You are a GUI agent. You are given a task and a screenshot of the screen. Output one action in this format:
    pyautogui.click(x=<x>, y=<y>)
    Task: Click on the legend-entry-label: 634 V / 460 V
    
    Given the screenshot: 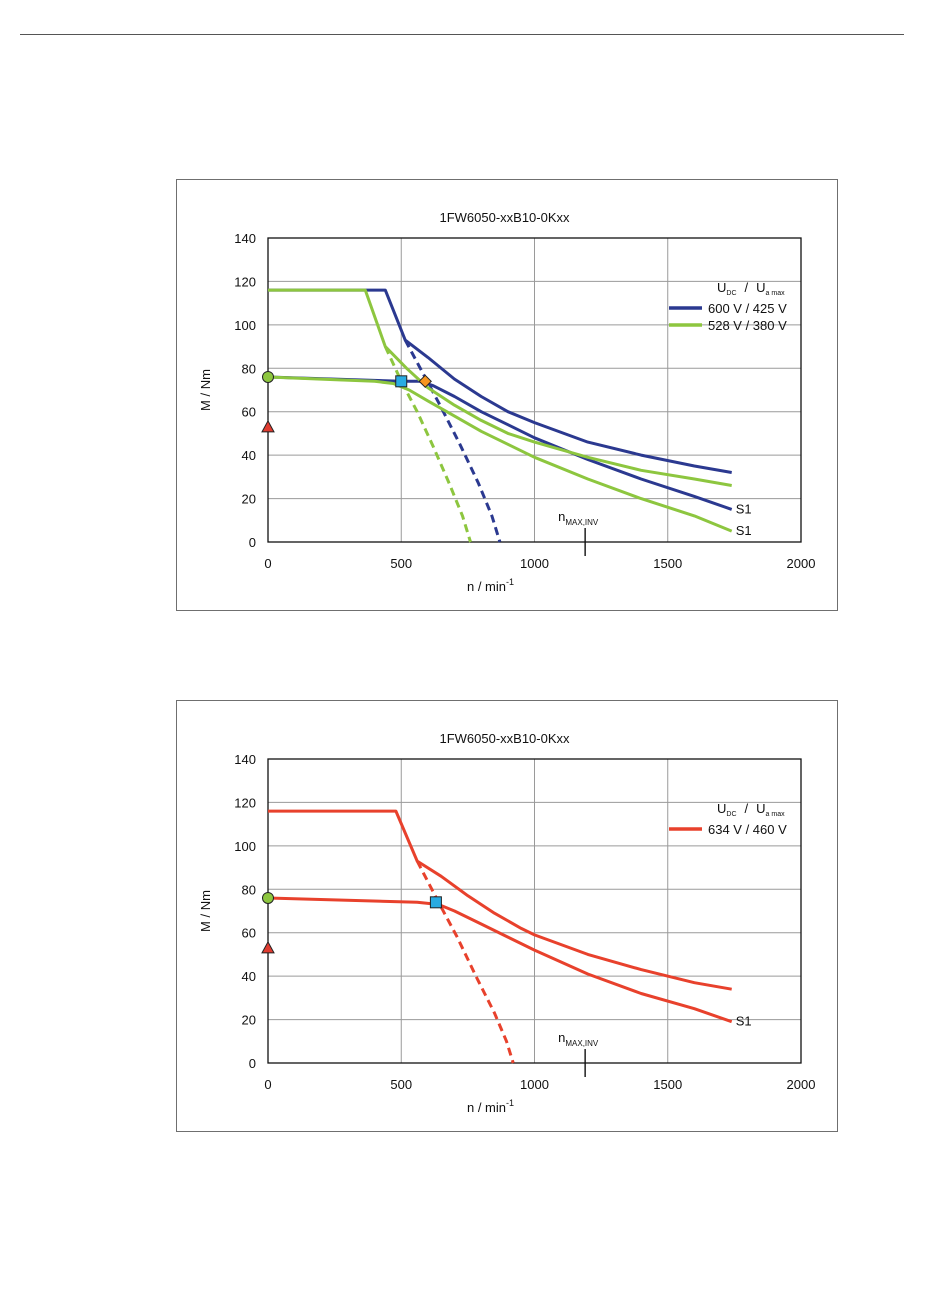 What is the action you would take?
    pyautogui.click(x=747, y=829)
    